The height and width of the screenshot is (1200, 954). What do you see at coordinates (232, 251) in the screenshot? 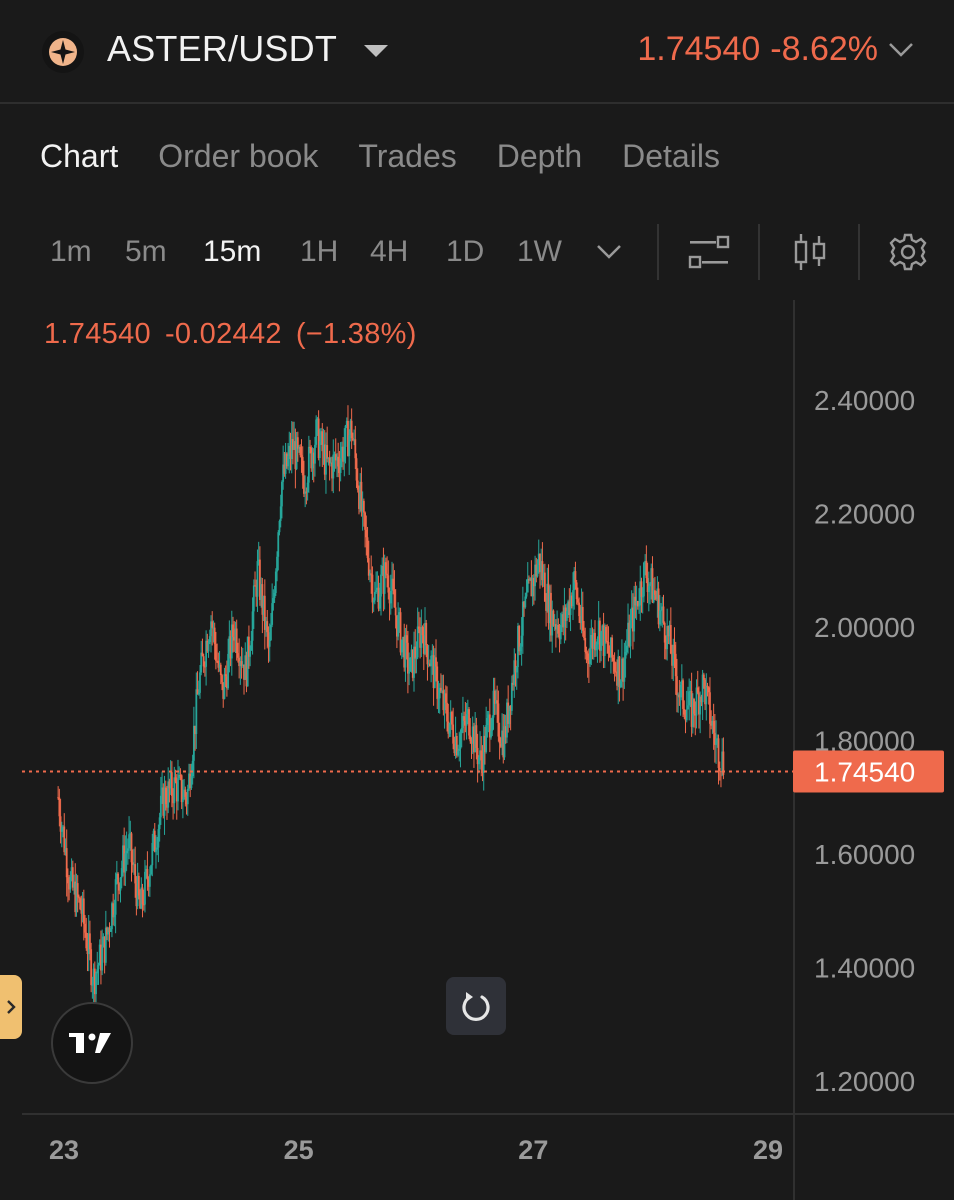
I see `timeframe-15m: 15m` at bounding box center [232, 251].